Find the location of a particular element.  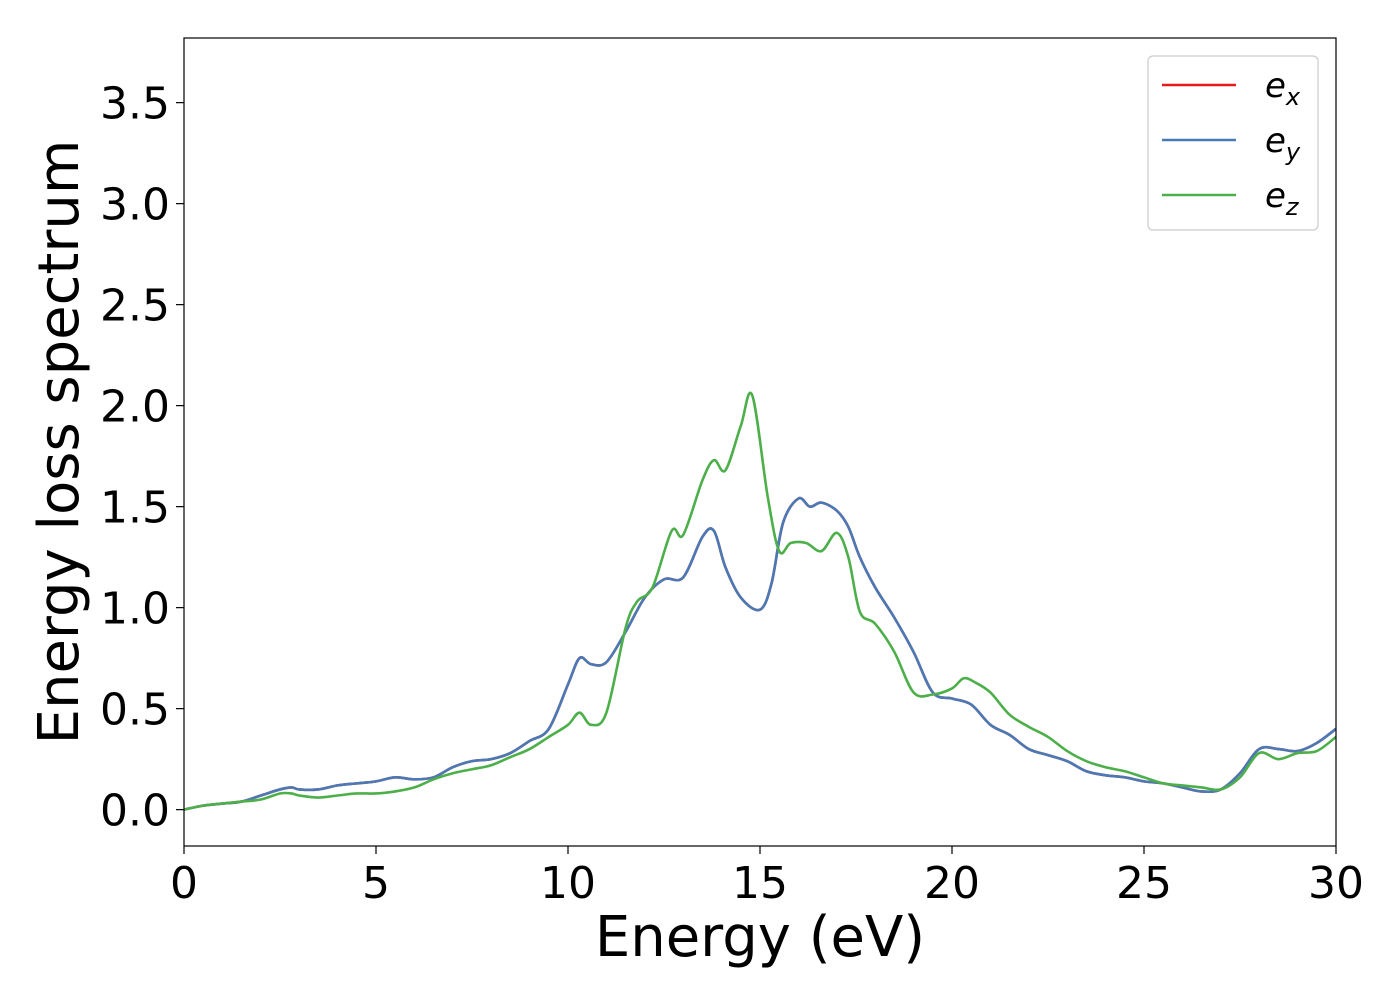

legend: ex ey ez is located at coordinates (1233, 143).